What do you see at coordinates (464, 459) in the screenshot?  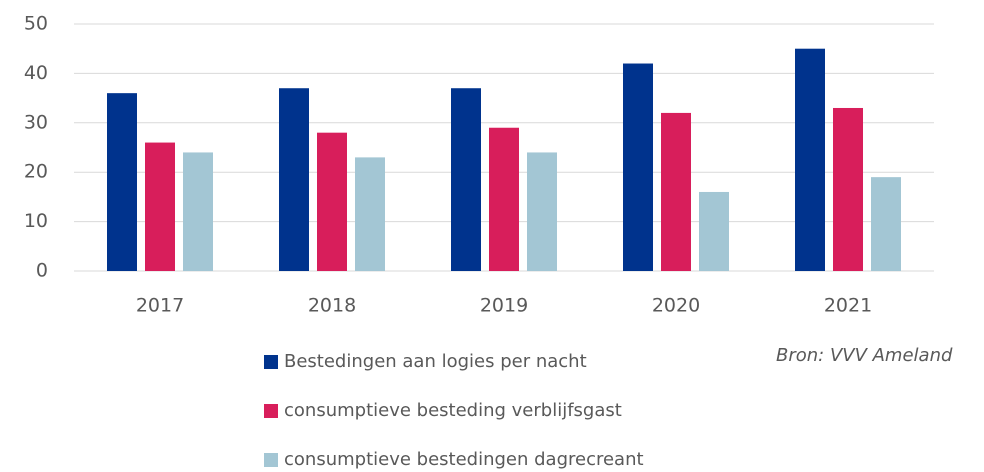 I see `legend-label: consumptieve bestedingen dagrecreant` at bounding box center [464, 459].